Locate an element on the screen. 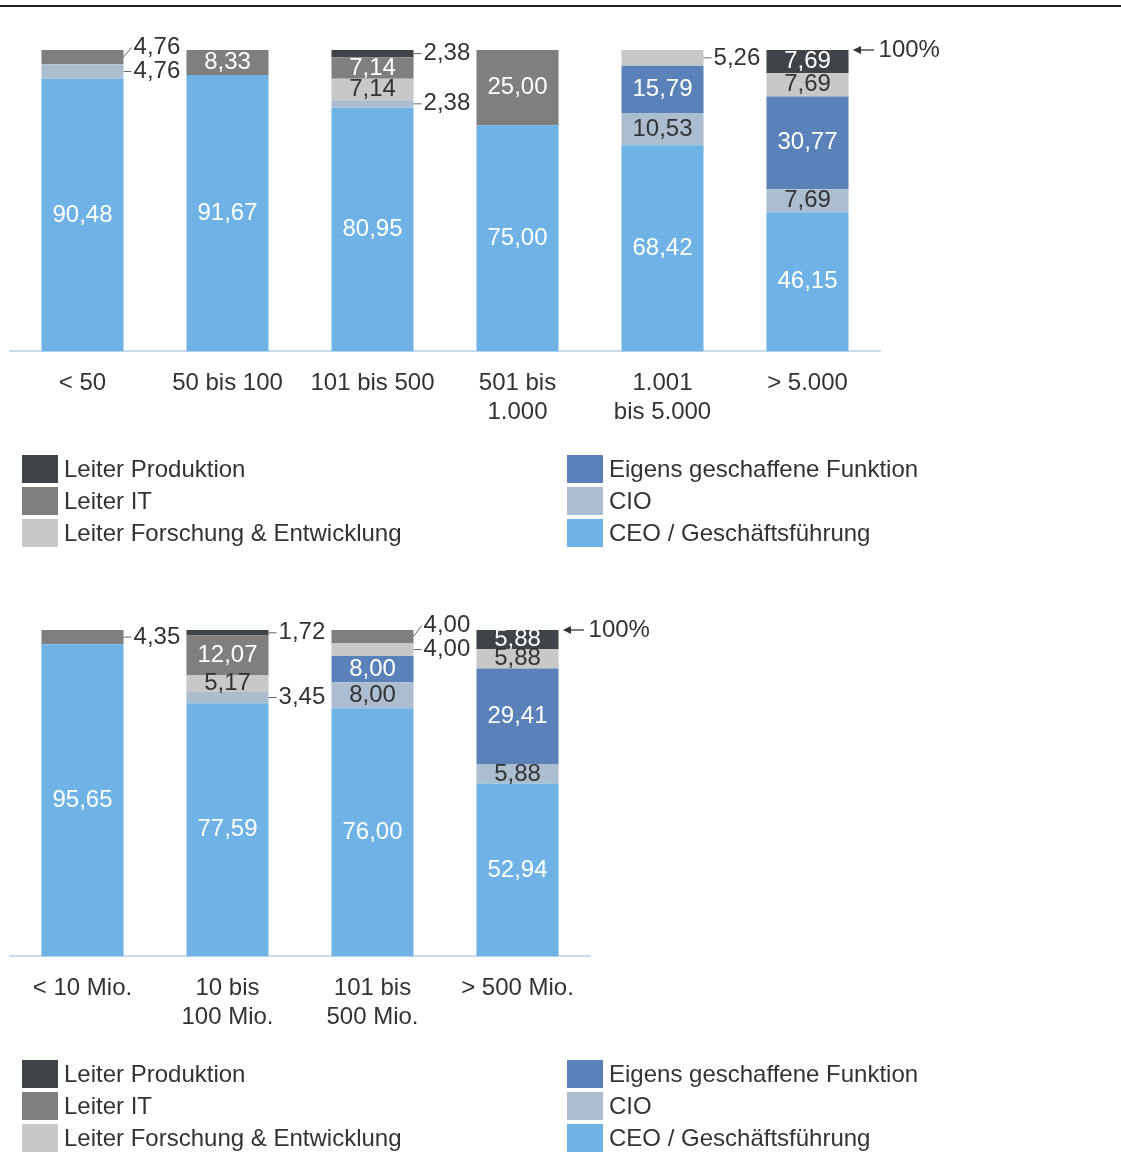 Image resolution: width=1121 pixels, height=1176 pixels. x-tick-label: 101 bis 500 is located at coordinates (372, 382).